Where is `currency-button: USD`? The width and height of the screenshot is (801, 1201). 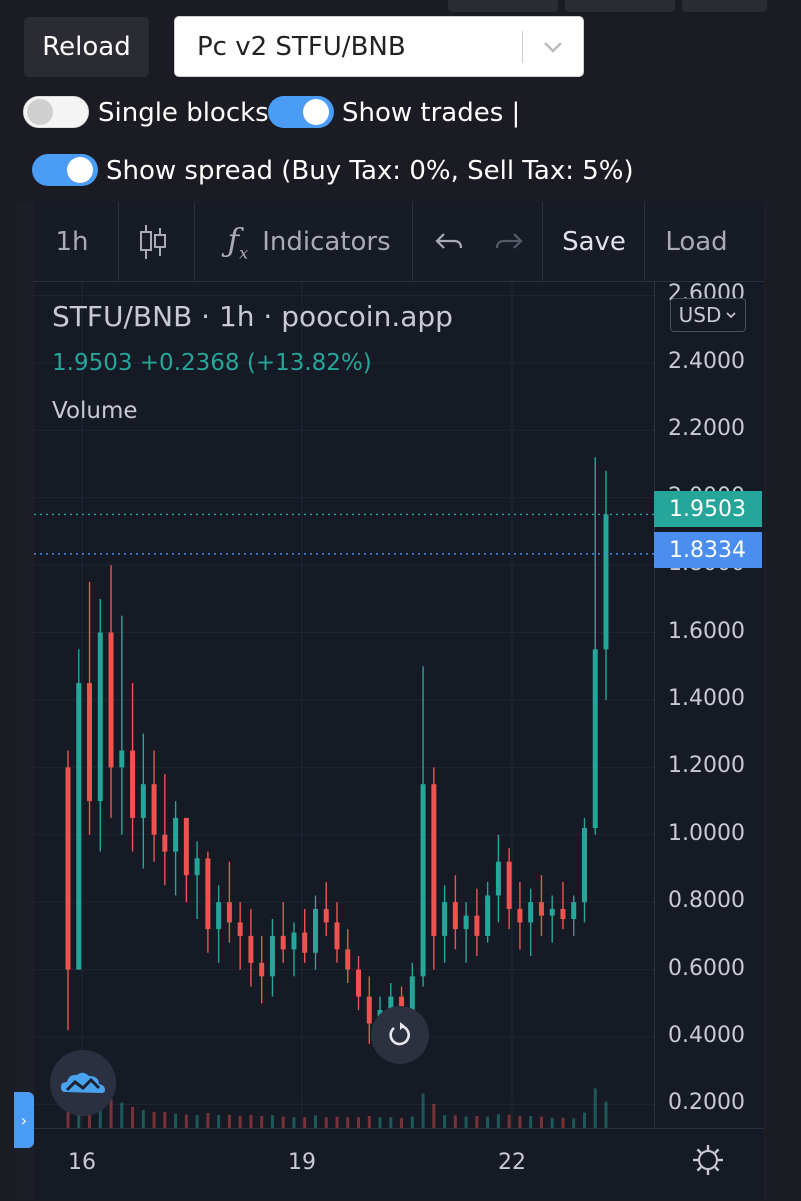
currency-button: USD is located at coordinates (708, 315).